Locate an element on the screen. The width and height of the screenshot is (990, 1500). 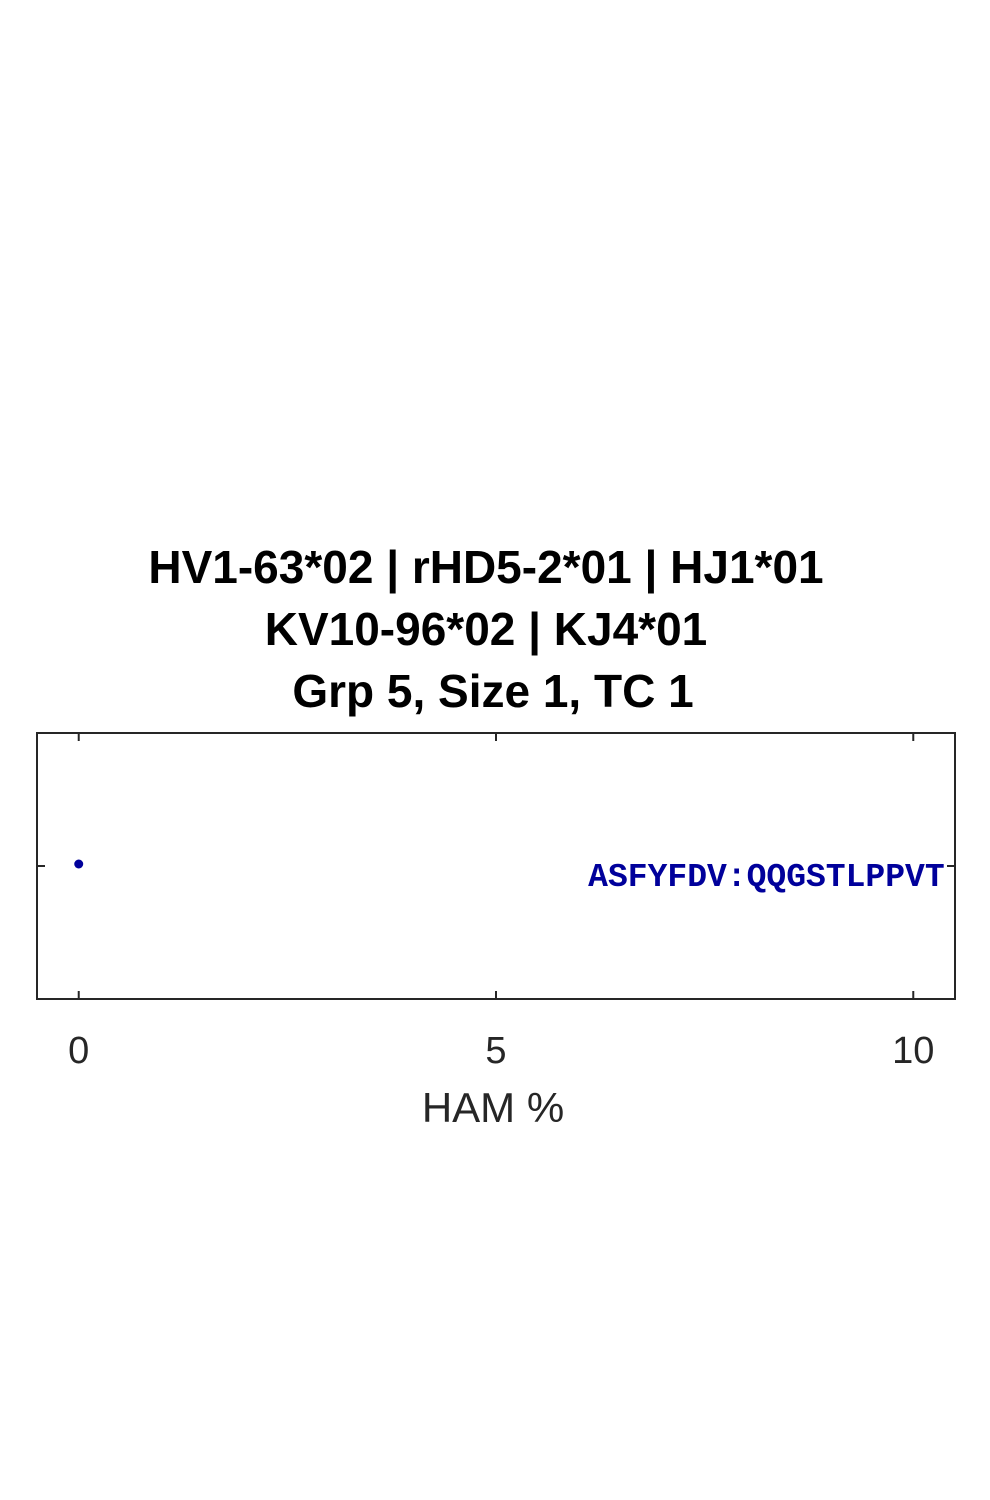
title-line-1: HV1-63*02 | rHD5-2*01 | HJ1*01 is located at coordinates (485, 567).